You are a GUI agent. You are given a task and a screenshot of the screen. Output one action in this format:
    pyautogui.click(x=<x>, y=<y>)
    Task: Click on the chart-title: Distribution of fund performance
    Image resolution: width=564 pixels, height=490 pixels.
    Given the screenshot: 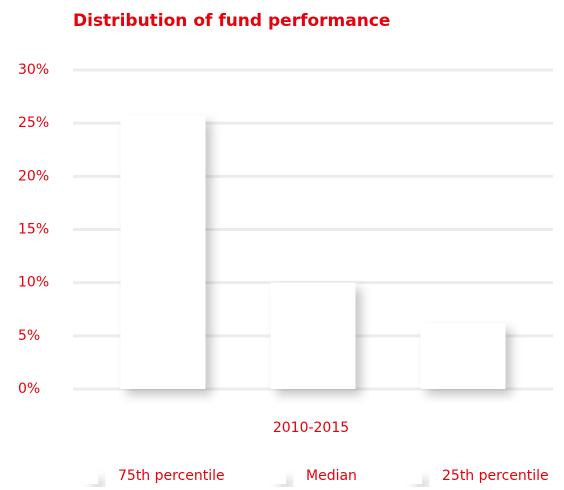 What is the action you would take?
    pyautogui.click(x=231, y=21)
    